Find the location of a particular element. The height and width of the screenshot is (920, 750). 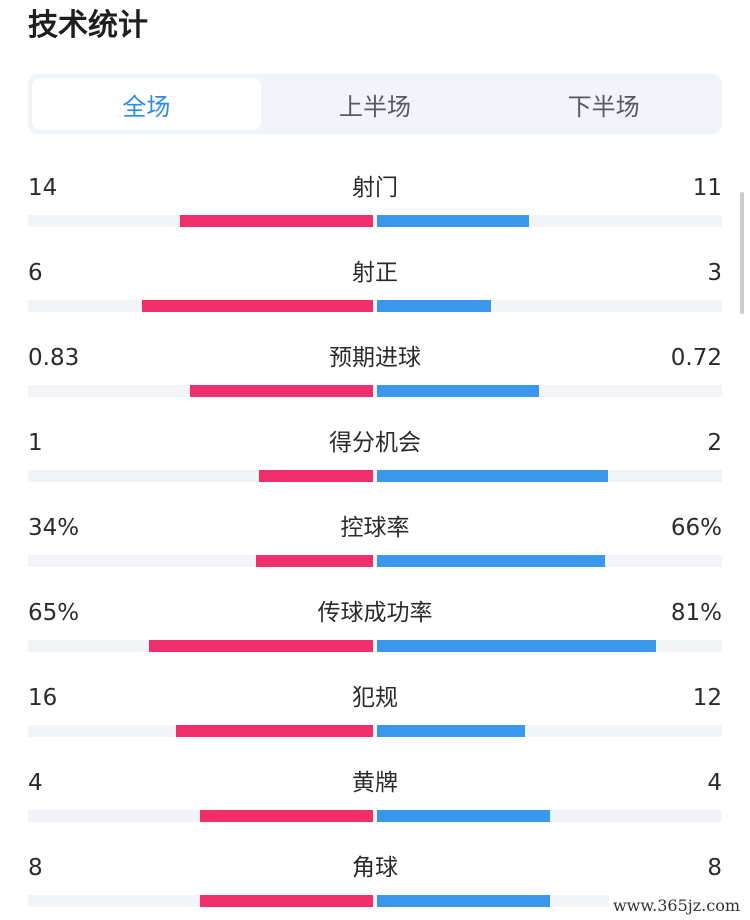

stat-row: 6 射正 3 is located at coordinates (375, 293).